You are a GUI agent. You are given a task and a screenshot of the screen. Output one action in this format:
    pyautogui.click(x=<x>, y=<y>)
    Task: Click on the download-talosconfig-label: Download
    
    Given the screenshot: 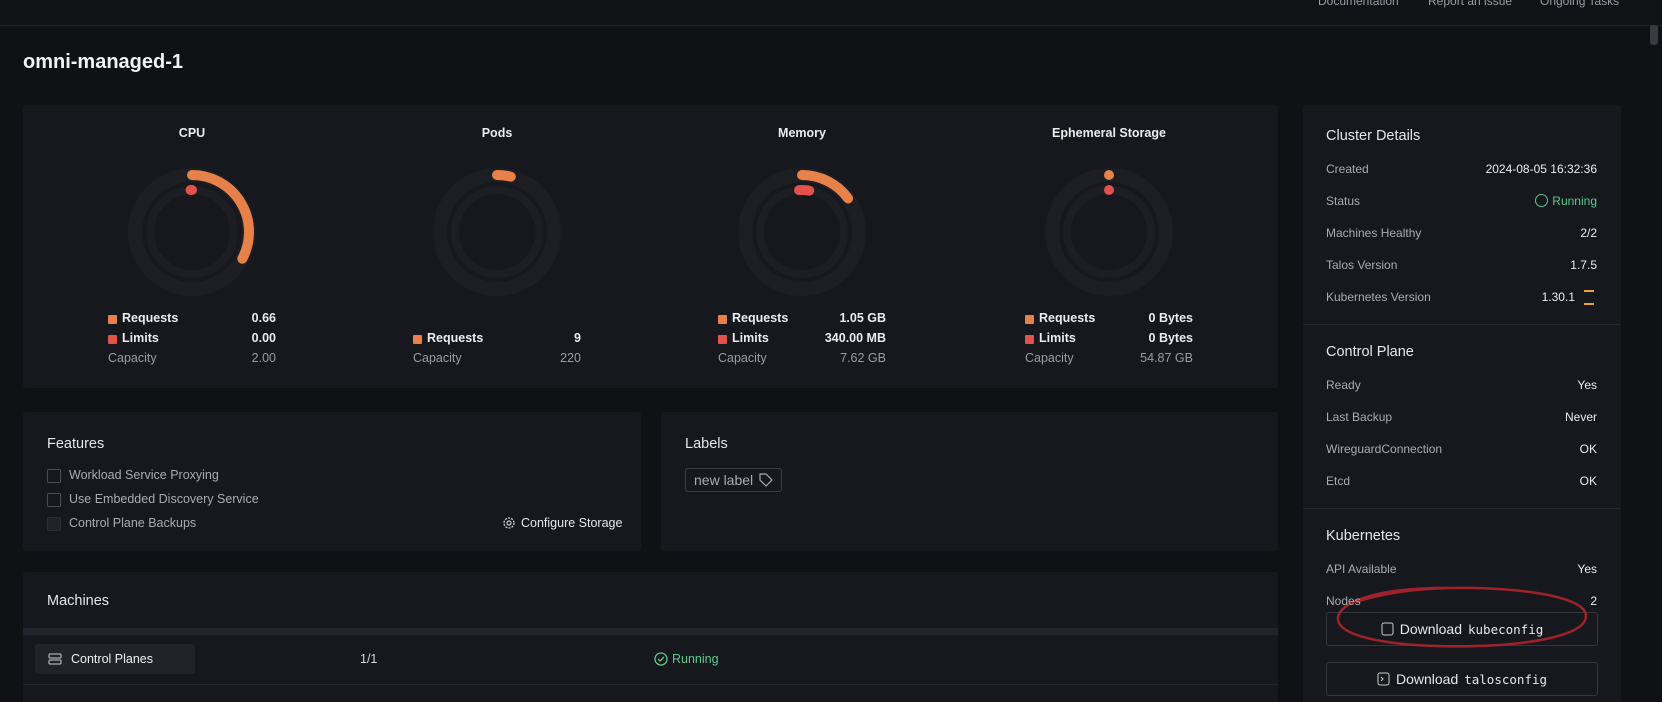 What is the action you would take?
    pyautogui.click(x=1427, y=679)
    